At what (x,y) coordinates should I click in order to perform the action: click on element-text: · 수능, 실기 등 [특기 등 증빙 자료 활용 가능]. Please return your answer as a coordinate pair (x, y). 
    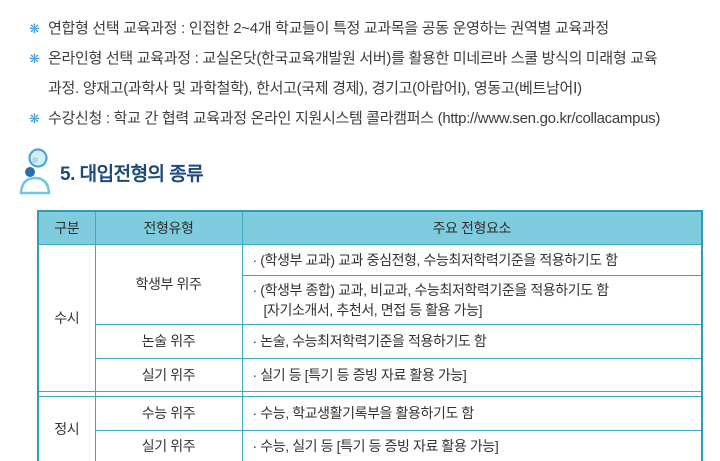
    Looking at the image, I should click on (375, 446).